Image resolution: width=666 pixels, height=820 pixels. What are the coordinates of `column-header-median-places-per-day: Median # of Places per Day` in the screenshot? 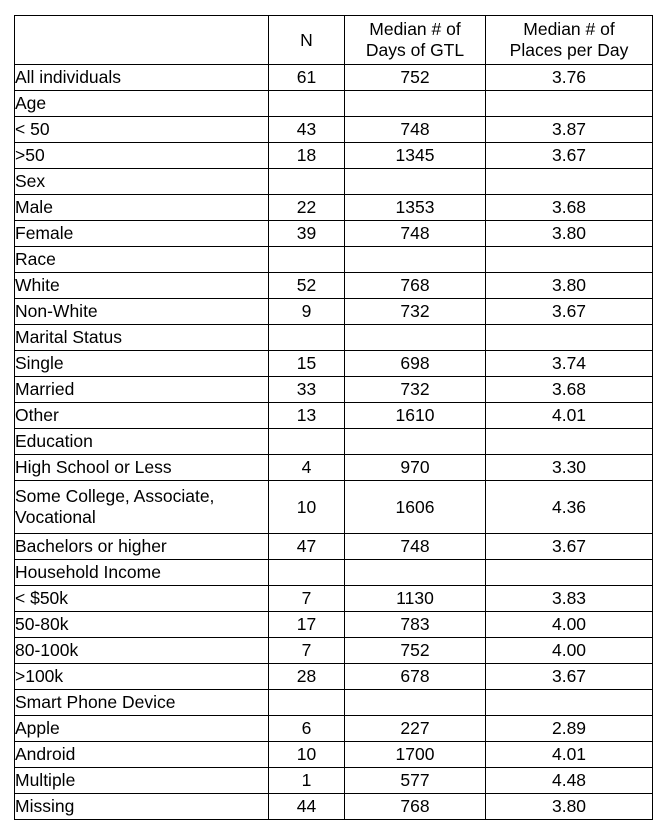 It's located at (569, 40).